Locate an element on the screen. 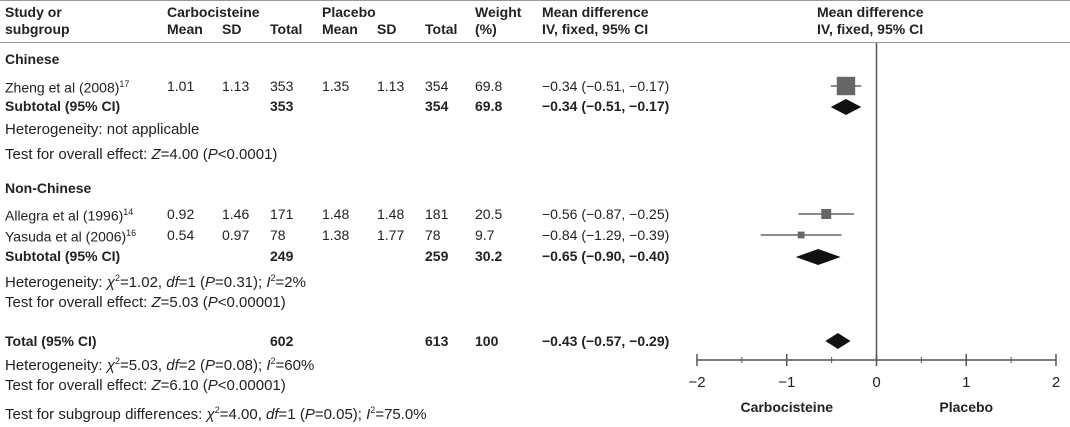 This screenshot has width=1070, height=427. study-name: Zheng et al (2008)17 is located at coordinates (67, 87).